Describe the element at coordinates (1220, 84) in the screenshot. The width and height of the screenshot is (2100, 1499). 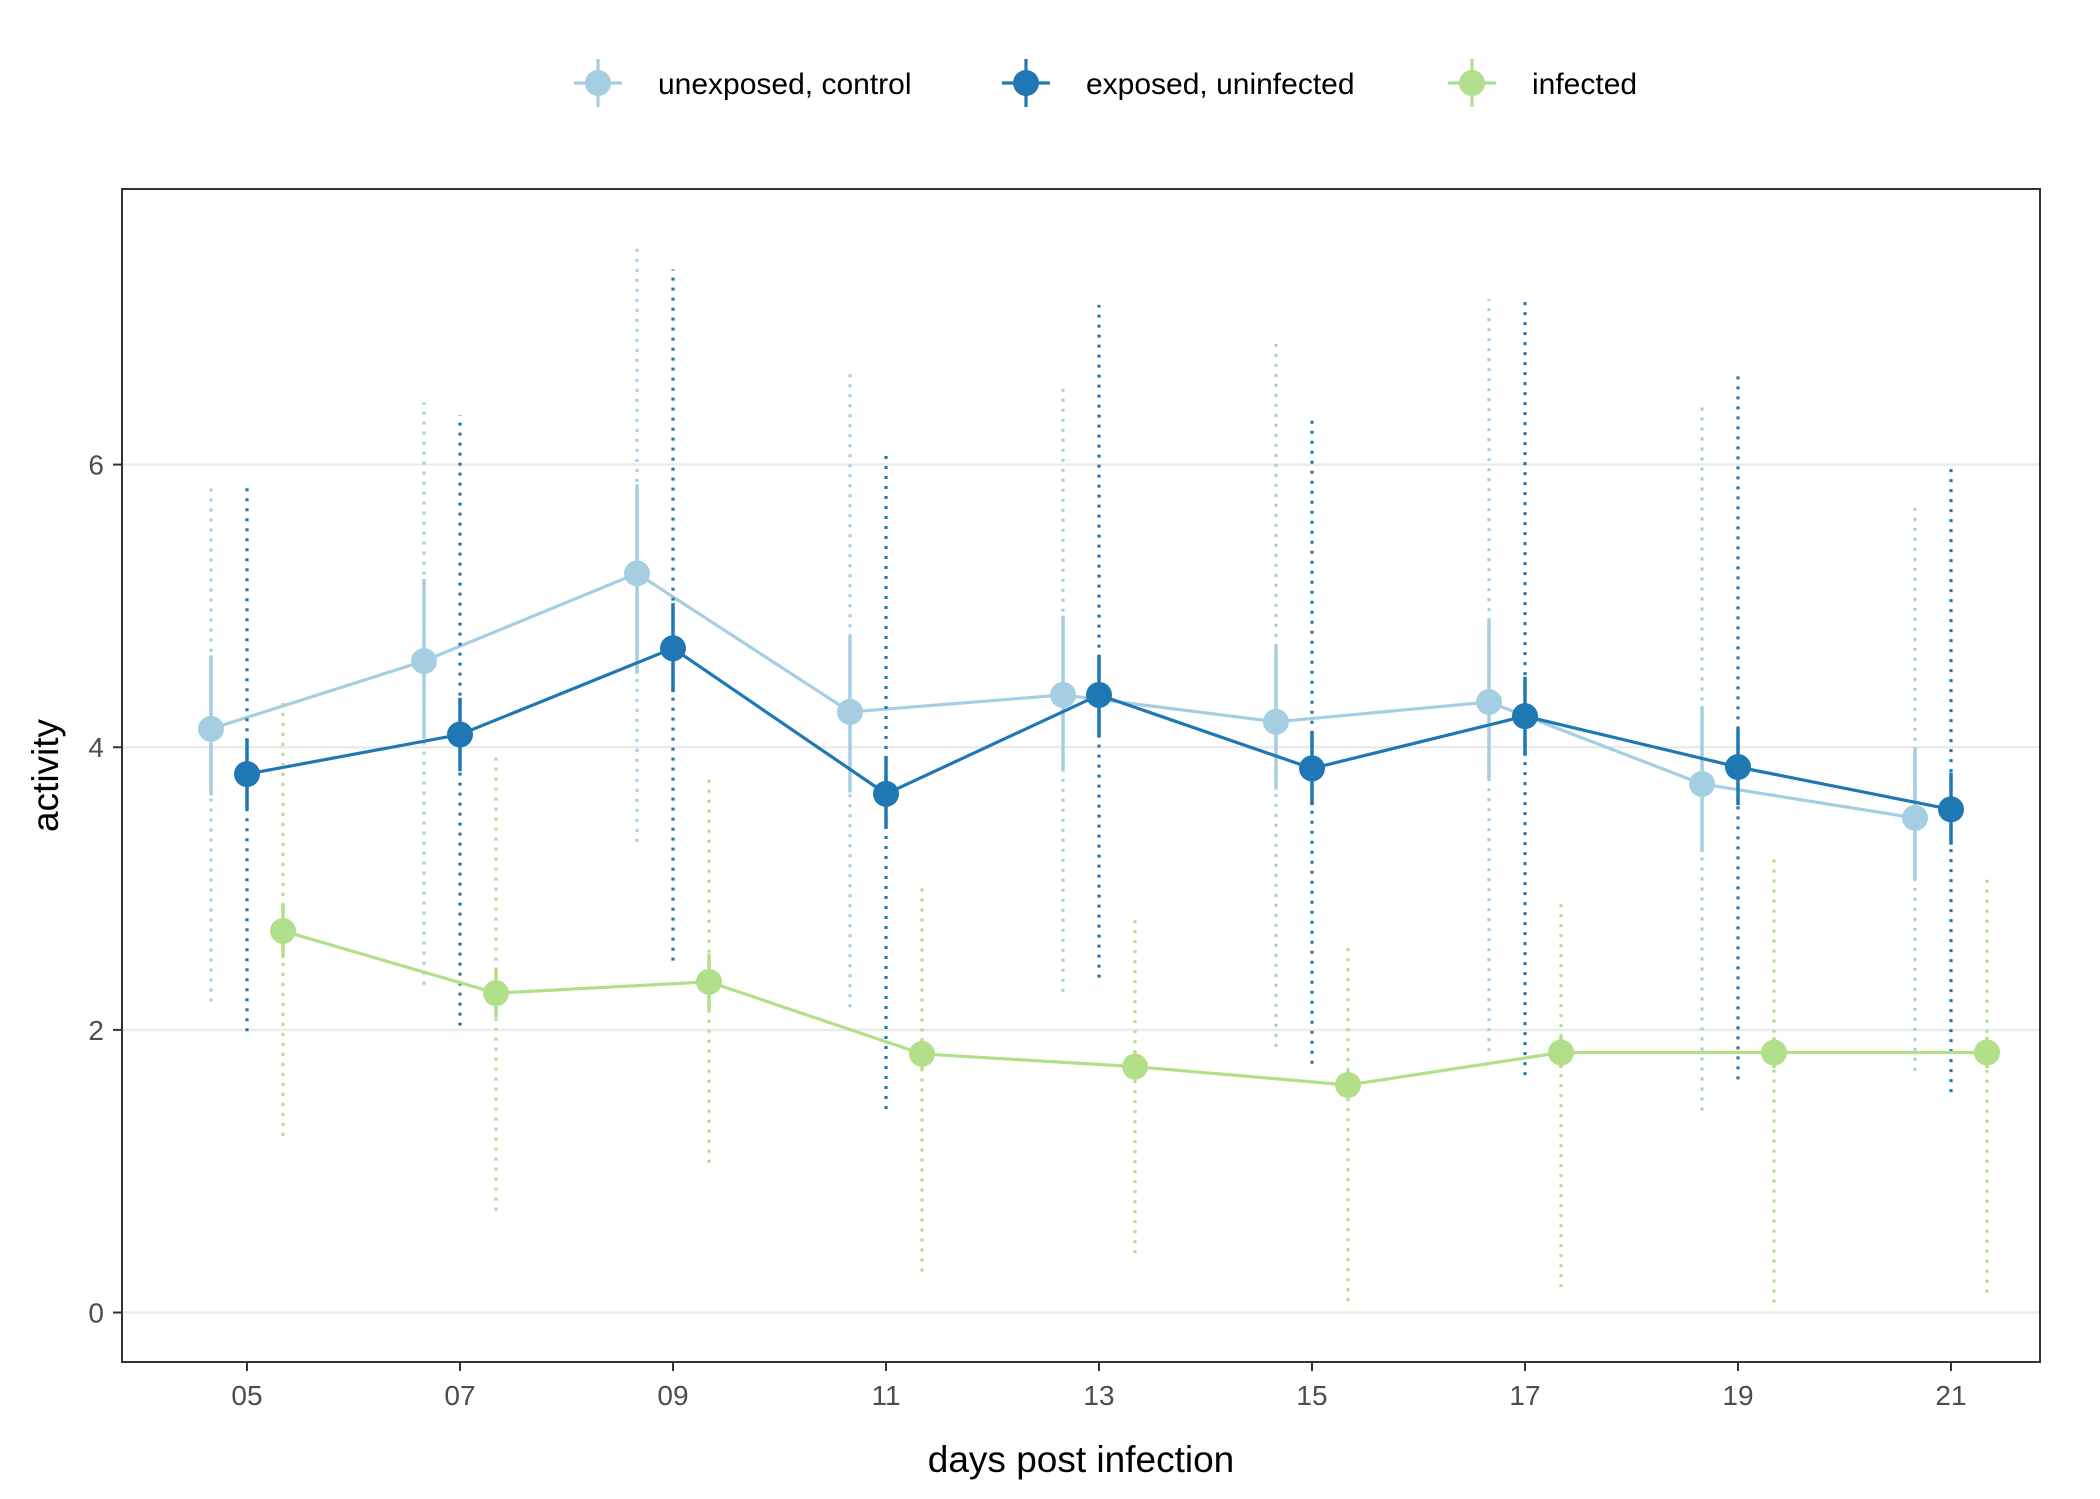
I see `legend-label: exposed, uninfected` at that location.